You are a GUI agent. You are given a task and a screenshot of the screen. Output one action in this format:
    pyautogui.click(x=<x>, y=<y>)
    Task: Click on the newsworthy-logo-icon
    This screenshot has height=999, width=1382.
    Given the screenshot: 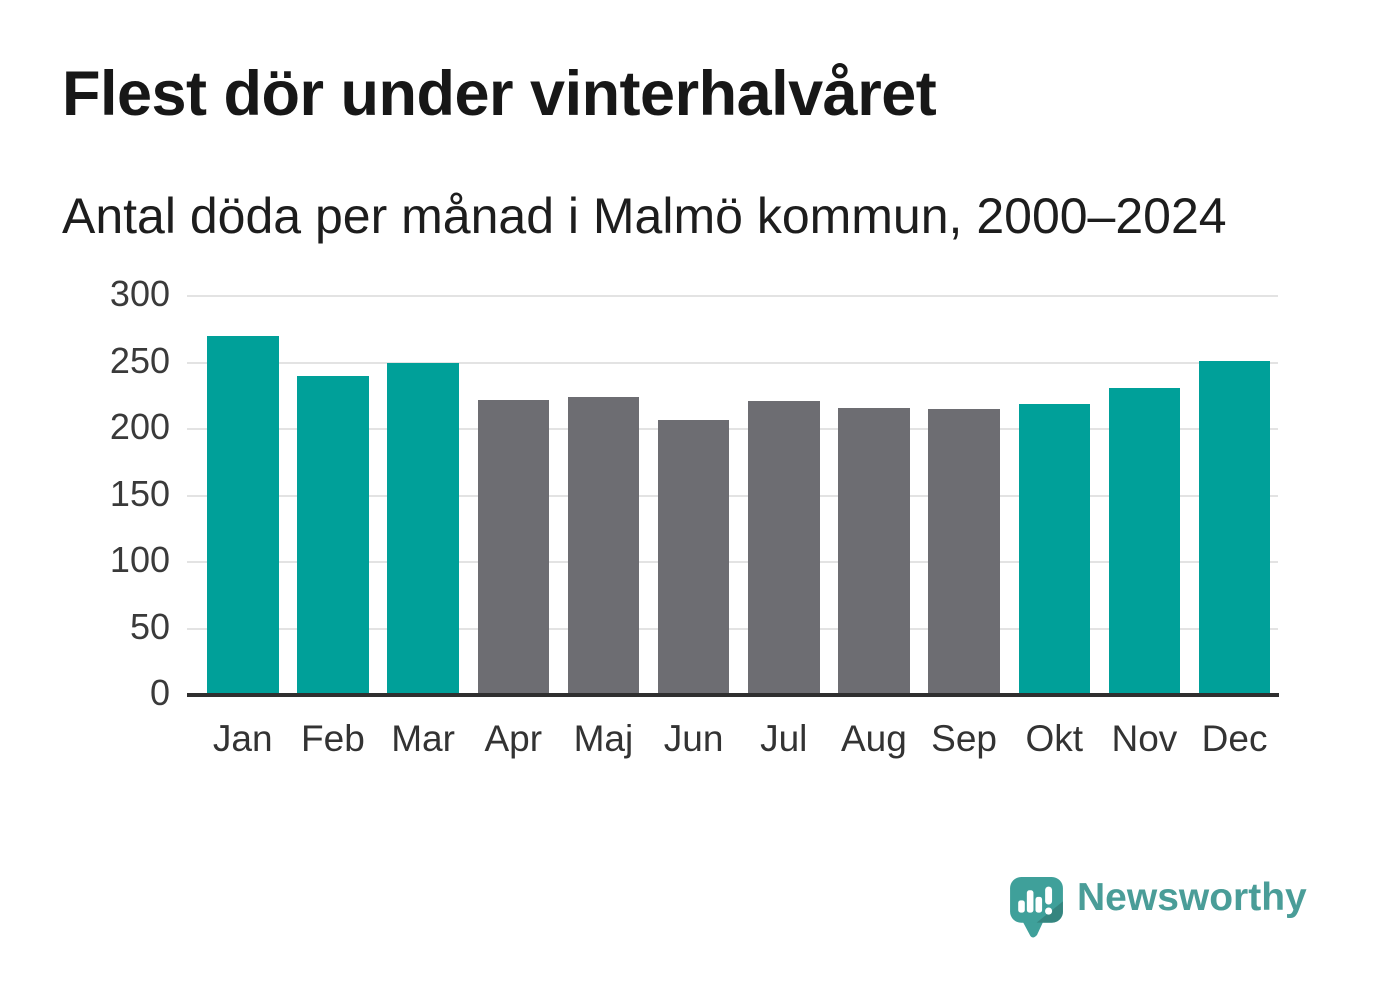 What is the action you would take?
    pyautogui.click(x=1036, y=907)
    